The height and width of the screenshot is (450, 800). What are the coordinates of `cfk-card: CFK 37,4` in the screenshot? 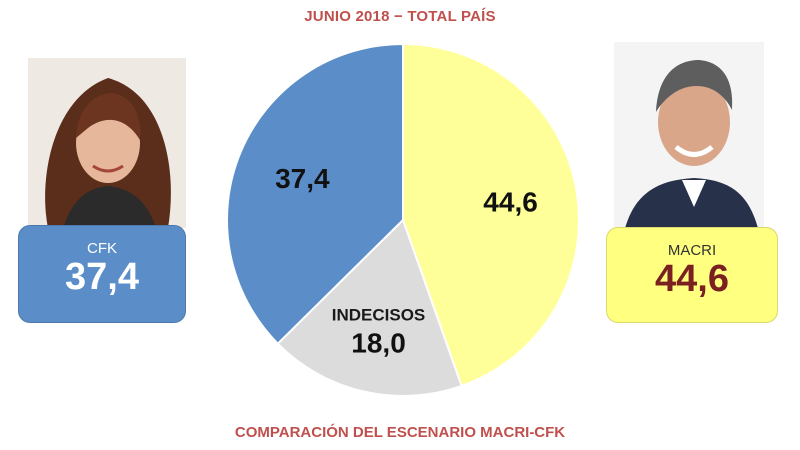 It's located at (102, 274).